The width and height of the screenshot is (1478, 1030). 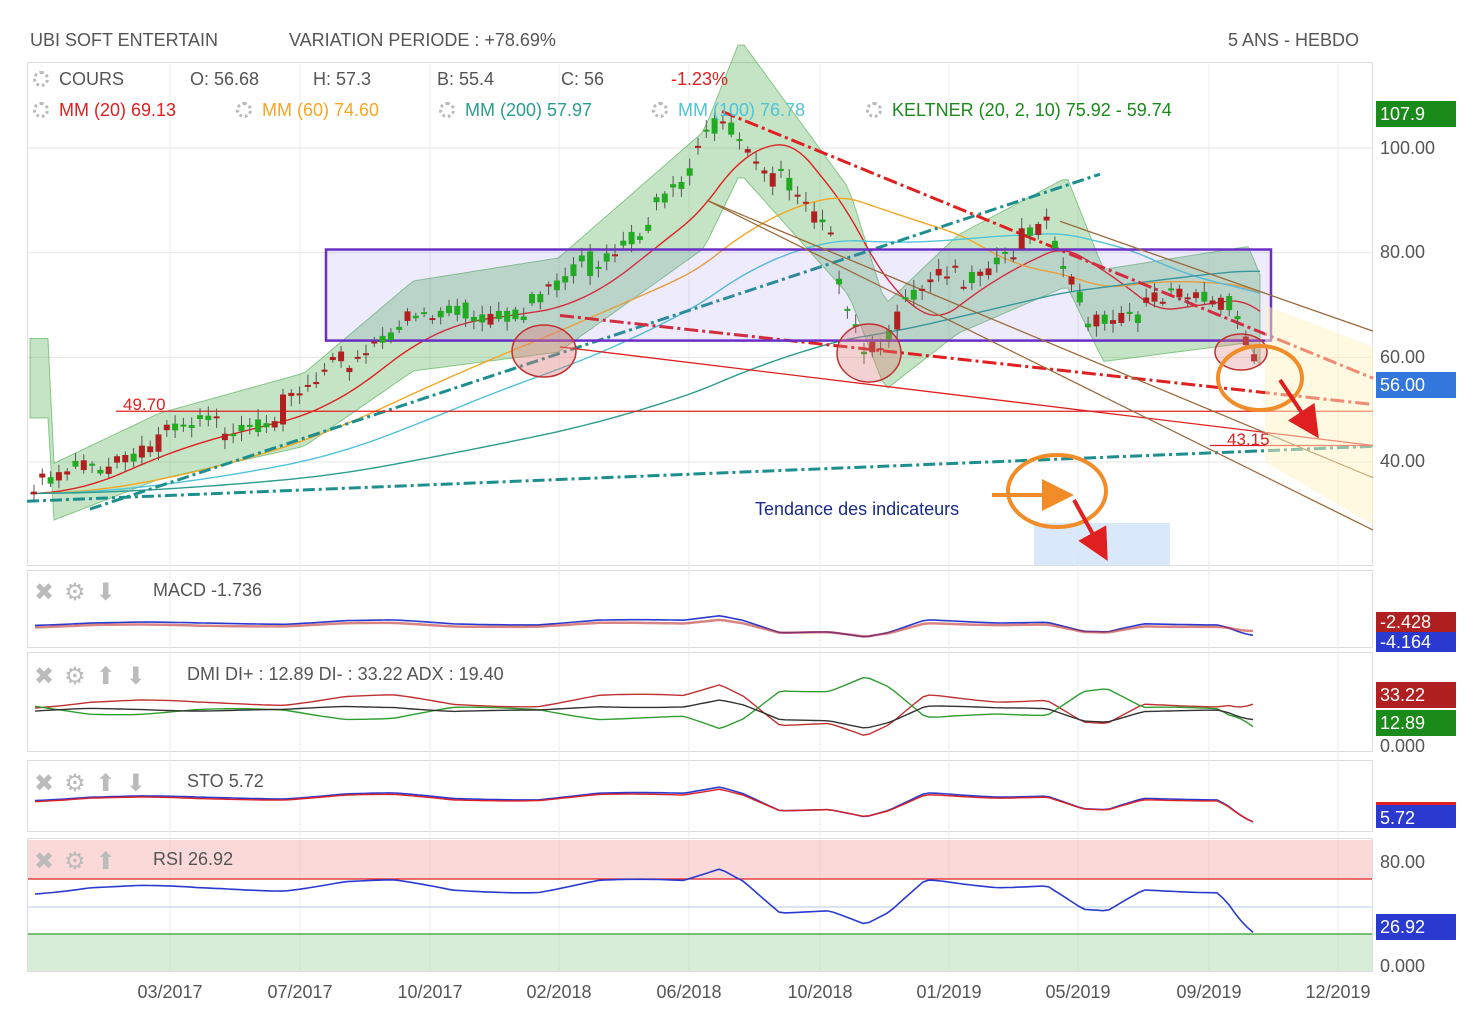 I want to click on target-label: 43.15, so click(x=1248, y=439).